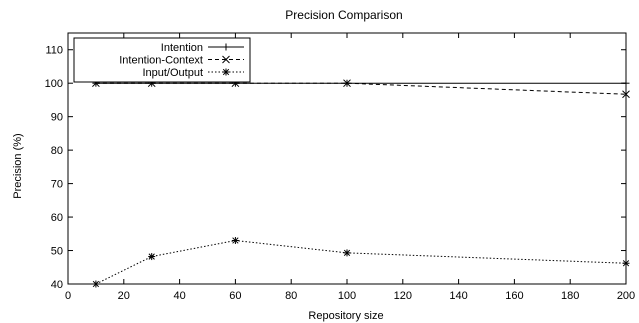 This screenshot has height=323, width=639. Describe the element at coordinates (182, 48) in the screenshot. I see `legend-label: Intention` at that location.